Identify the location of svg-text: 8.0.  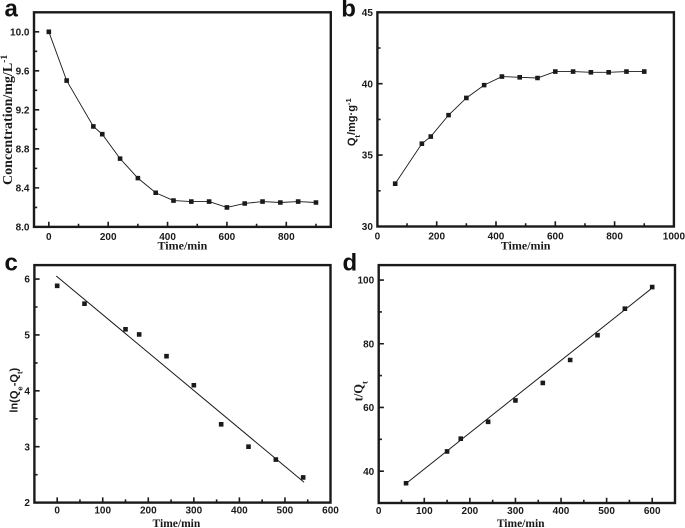
(23, 228).